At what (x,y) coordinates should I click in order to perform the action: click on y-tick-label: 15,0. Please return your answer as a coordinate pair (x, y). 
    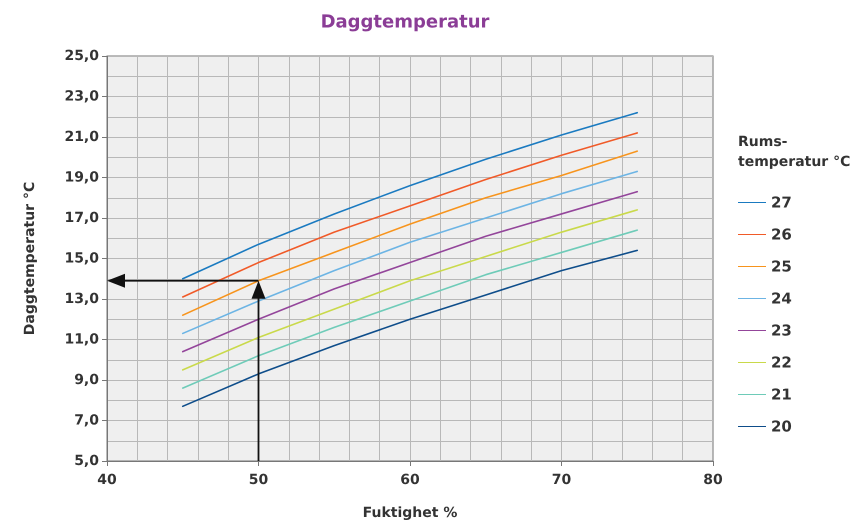
    Looking at the image, I should click on (82, 258).